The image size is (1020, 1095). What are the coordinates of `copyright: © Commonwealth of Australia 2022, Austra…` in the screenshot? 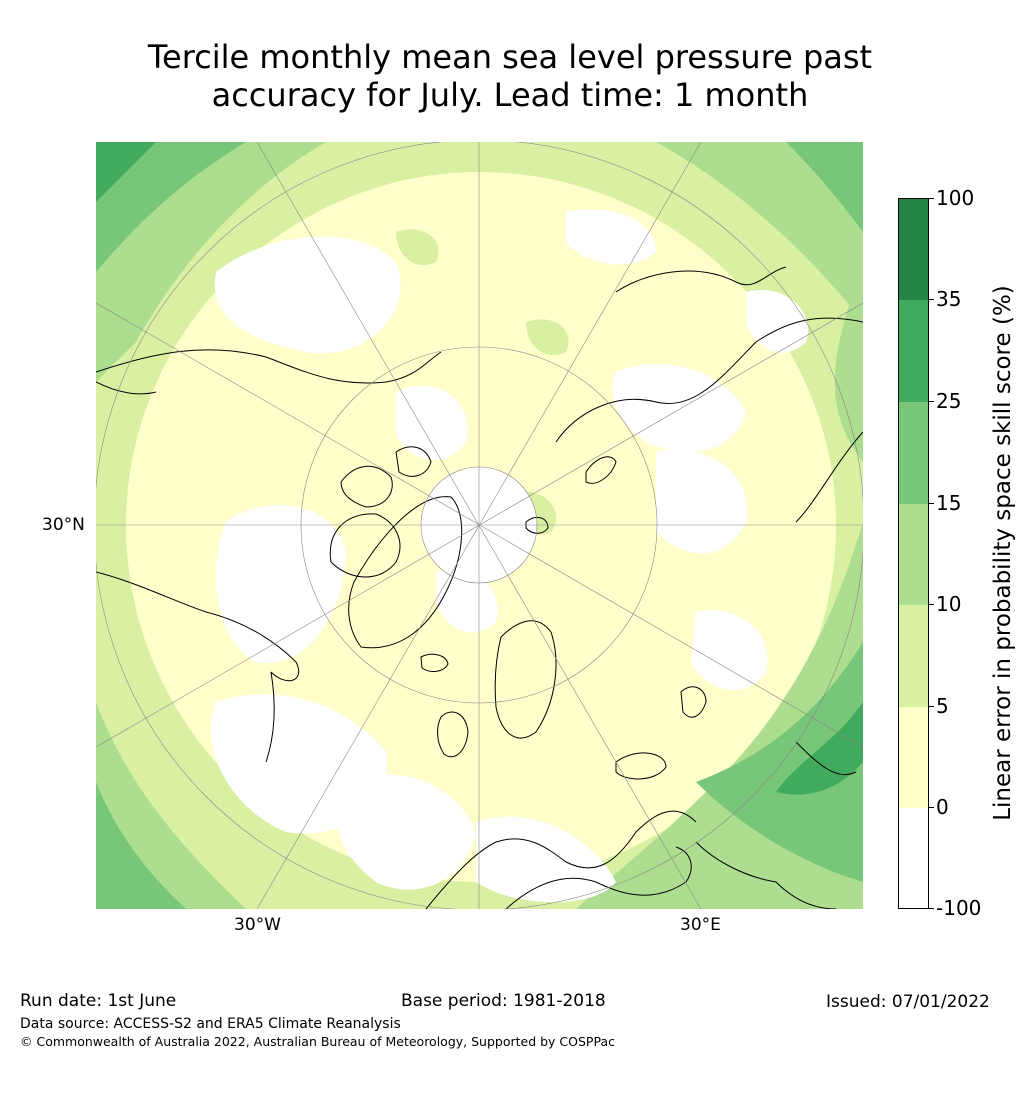 It's located at (317, 1041).